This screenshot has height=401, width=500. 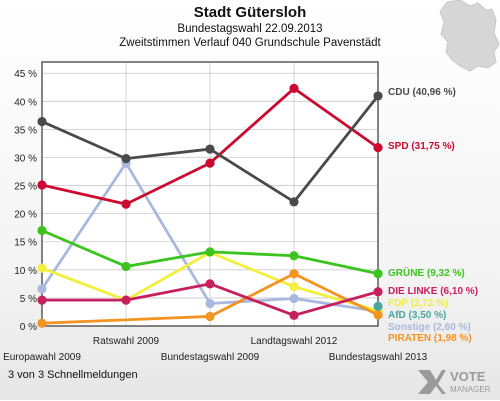 I want to click on y-tick-label: 10 %, so click(x=25, y=271).